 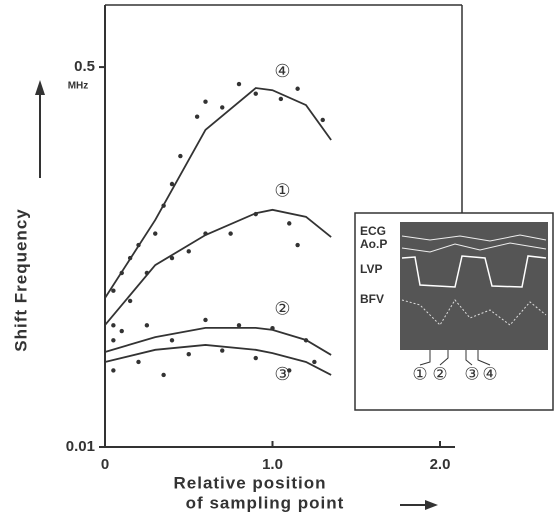 What do you see at coordinates (84, 66) in the screenshot?
I see `y-tick-label: 0.5` at bounding box center [84, 66].